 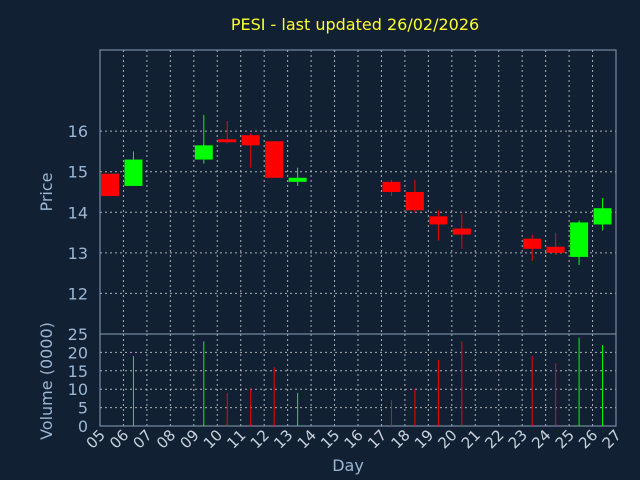 What do you see at coordinates (471, 439) in the screenshot?
I see `x-tick-label: 21` at bounding box center [471, 439].